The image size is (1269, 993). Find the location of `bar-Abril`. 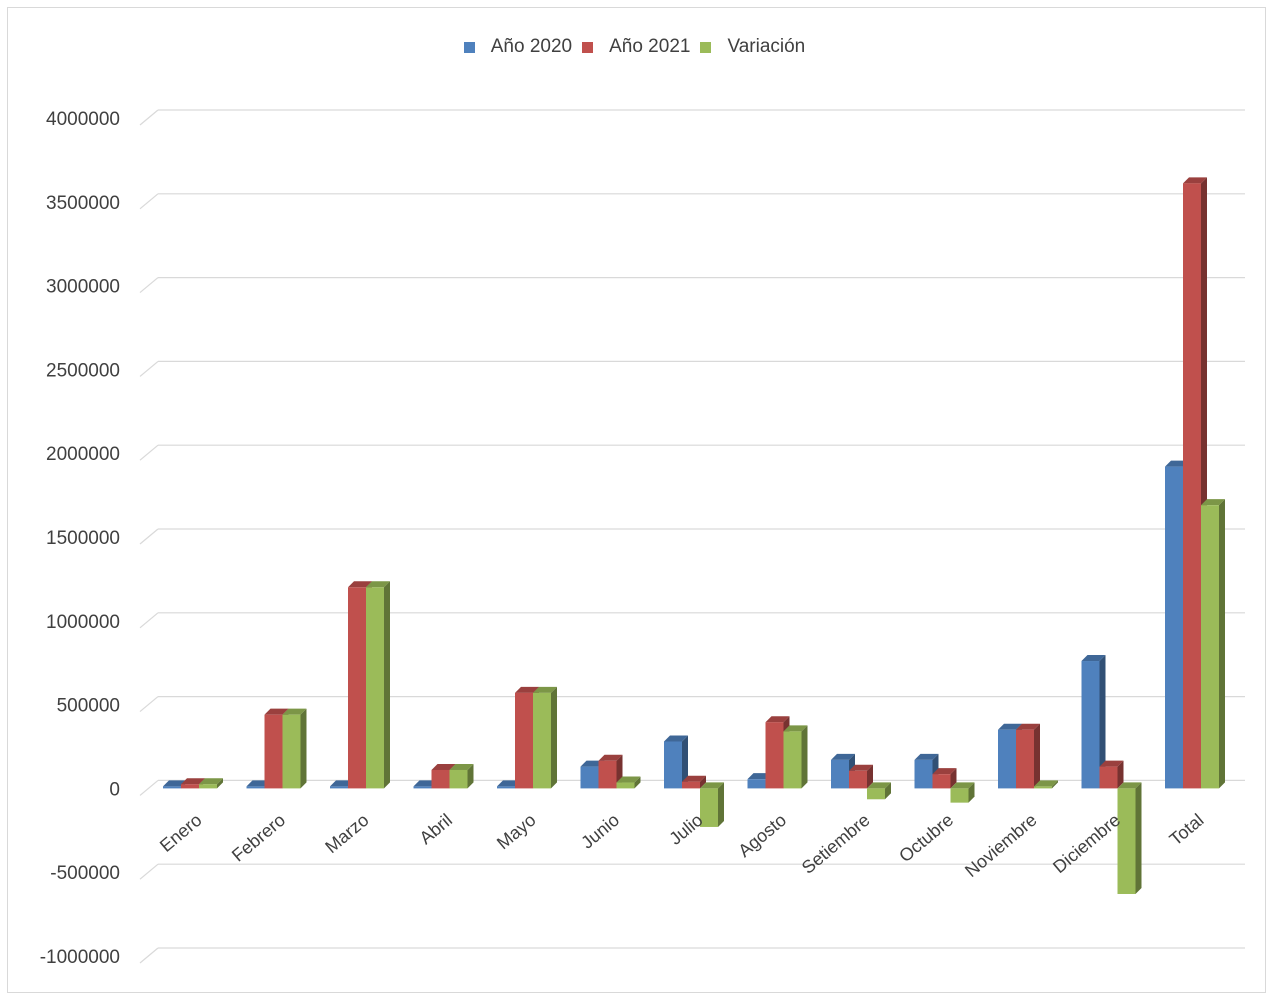

bar-Abril is located at coordinates (440, 779).